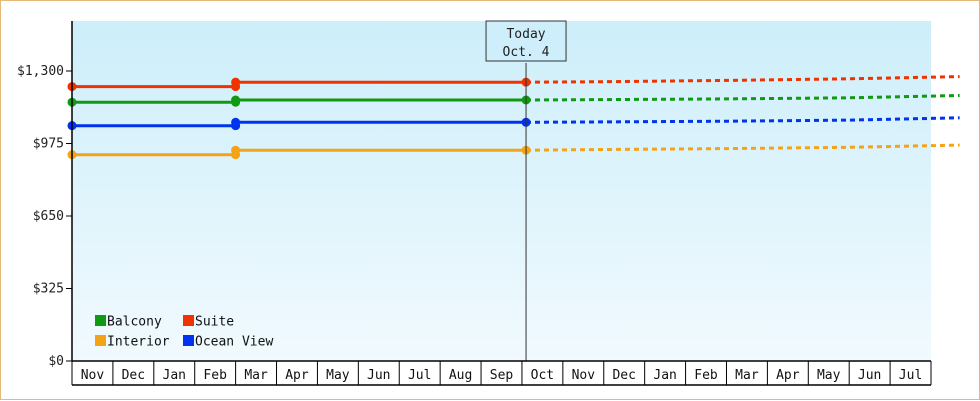  I want to click on series-forecast-interior, so click(742, 147).